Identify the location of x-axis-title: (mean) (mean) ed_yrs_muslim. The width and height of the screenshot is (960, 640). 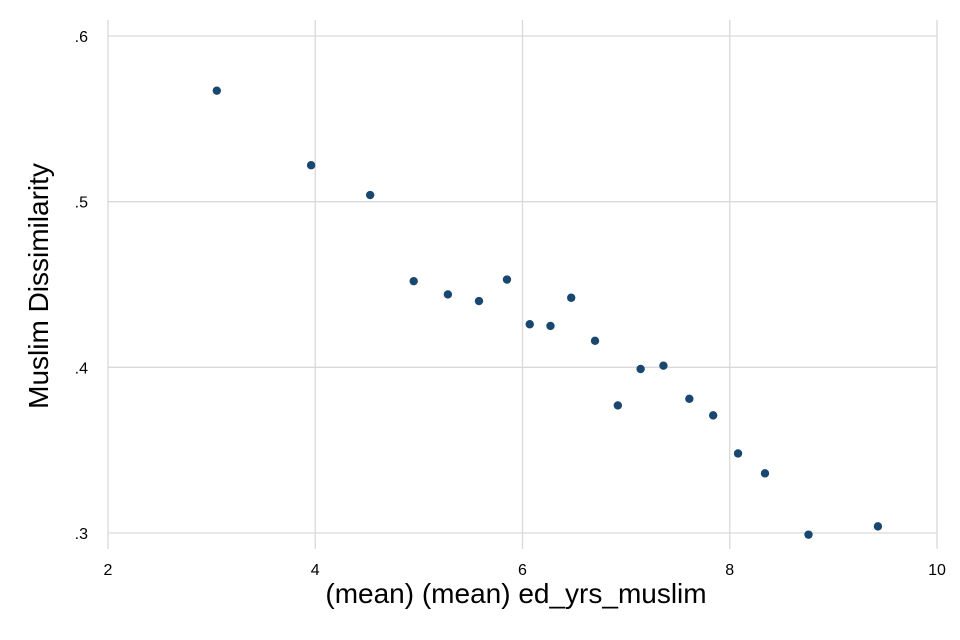
(515, 593).